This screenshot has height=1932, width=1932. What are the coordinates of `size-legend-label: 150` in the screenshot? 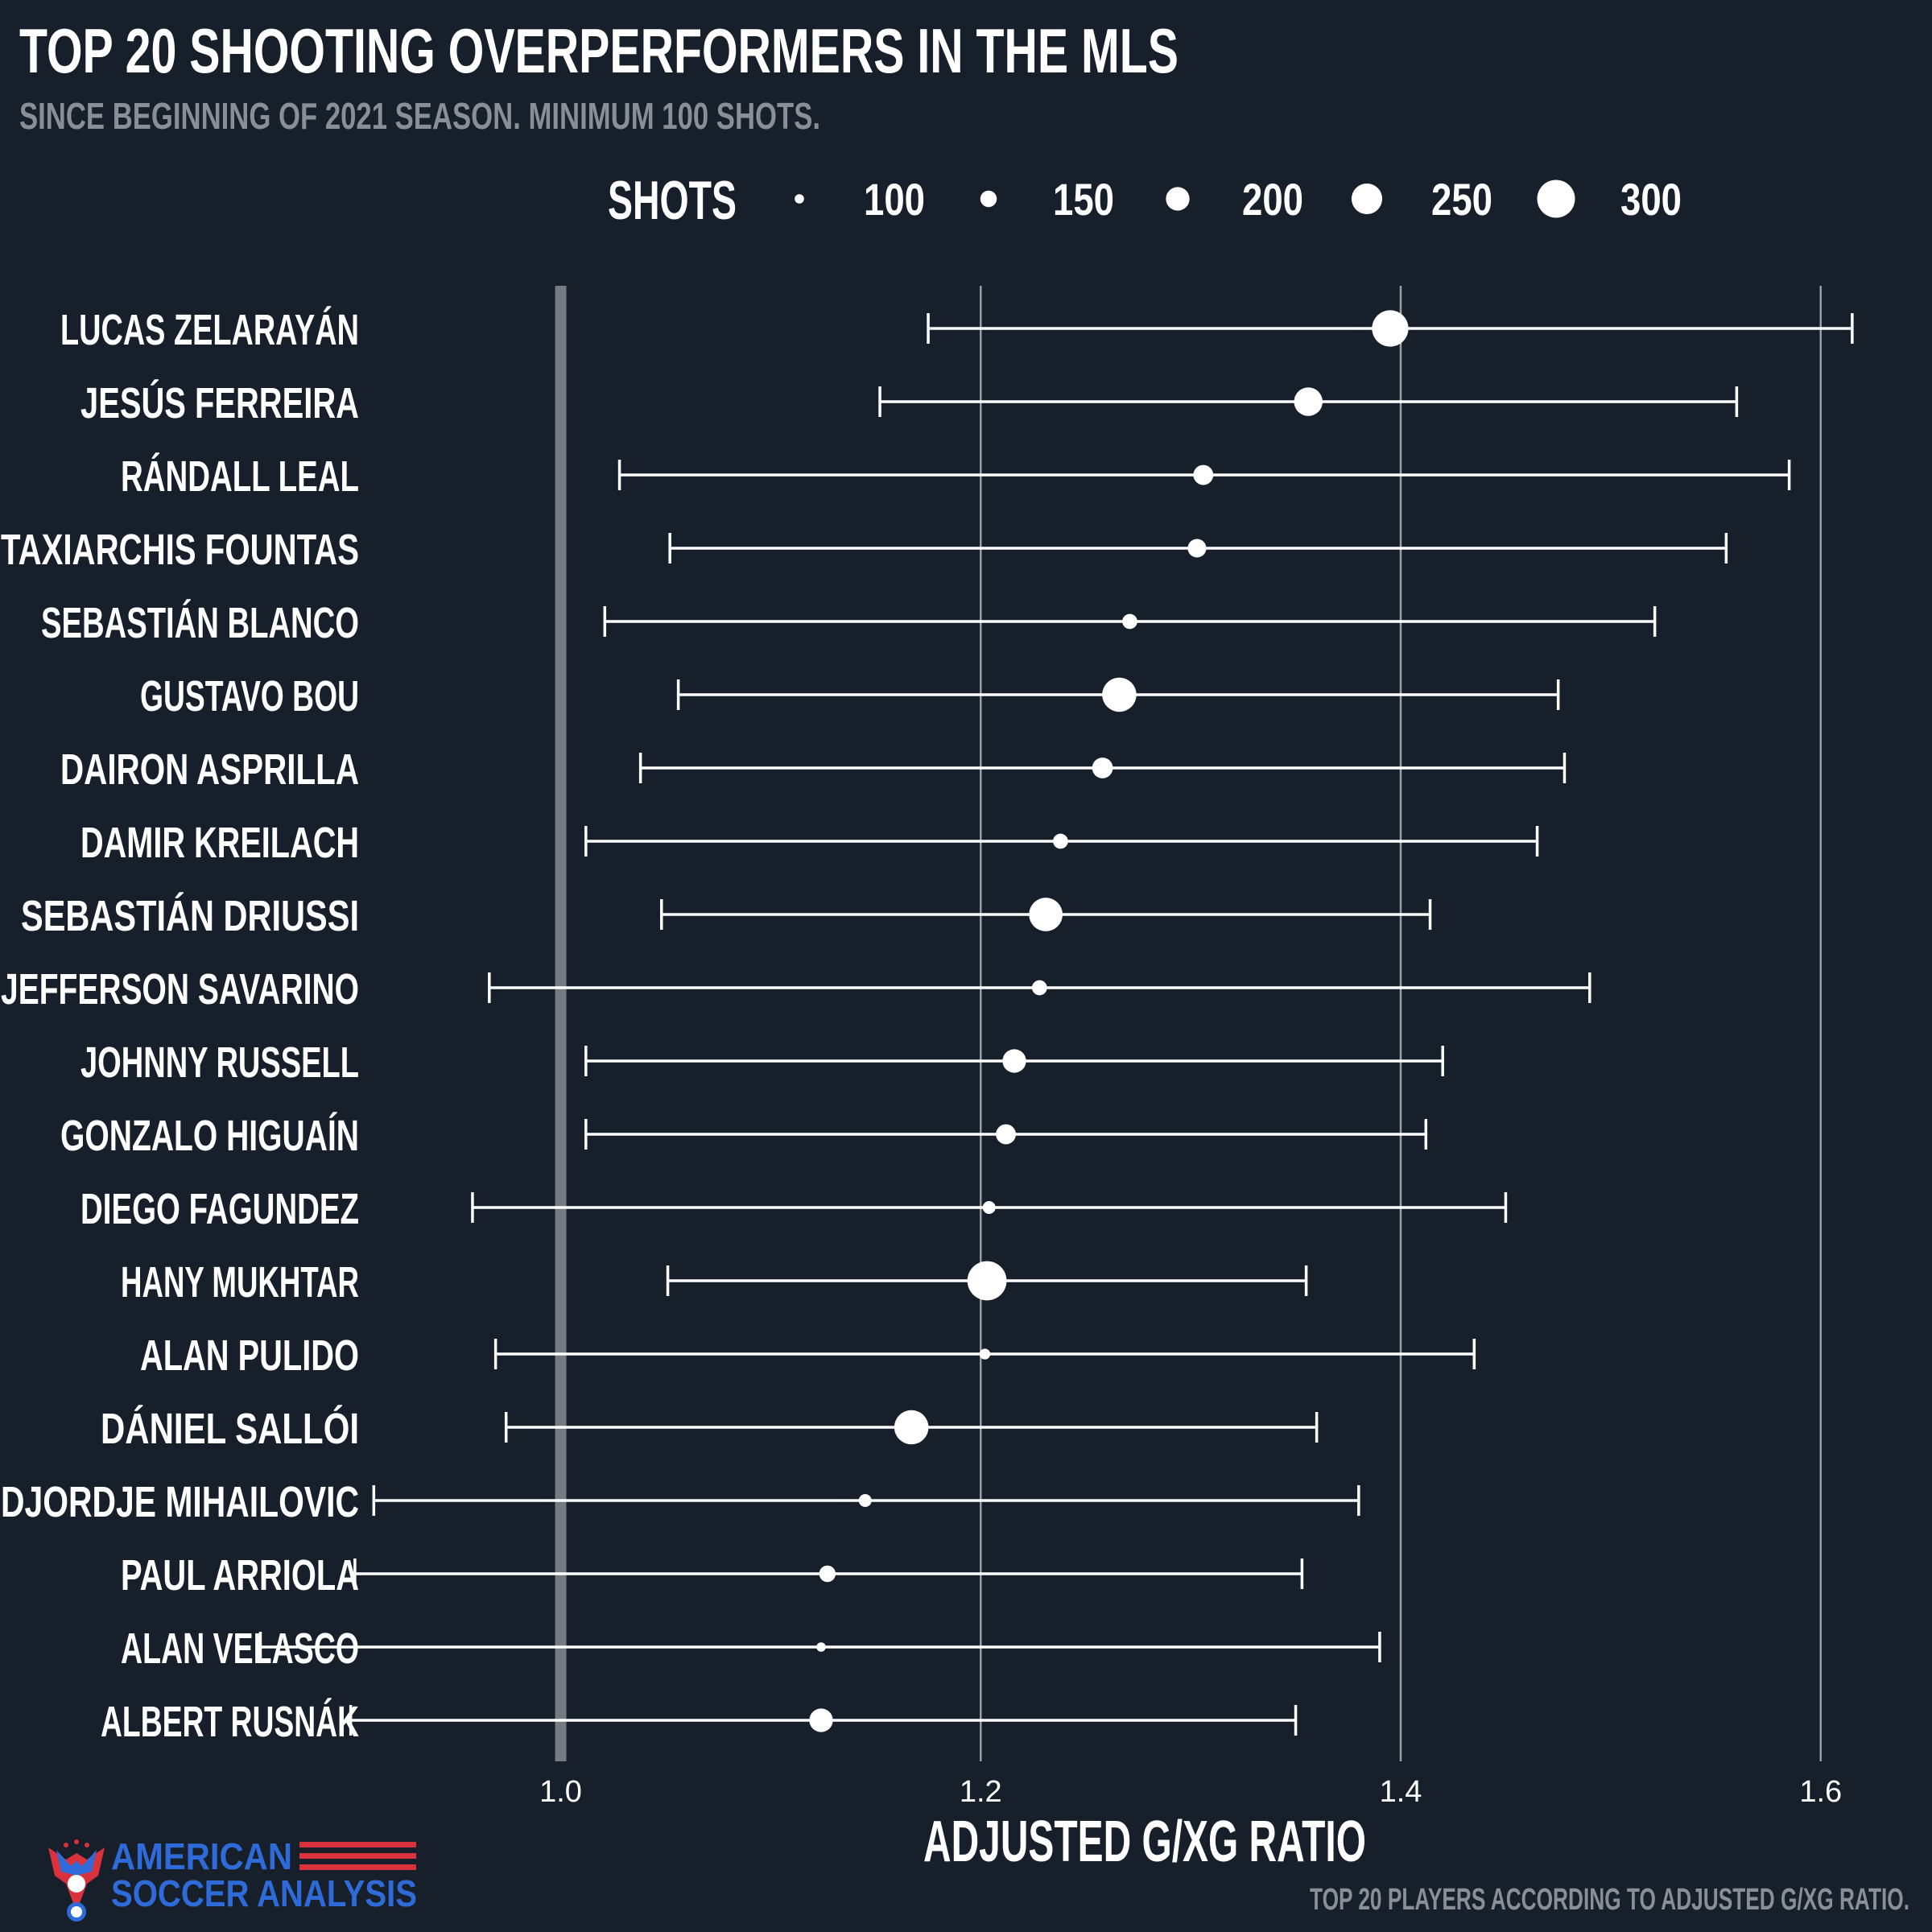 It's located at (1083, 199).